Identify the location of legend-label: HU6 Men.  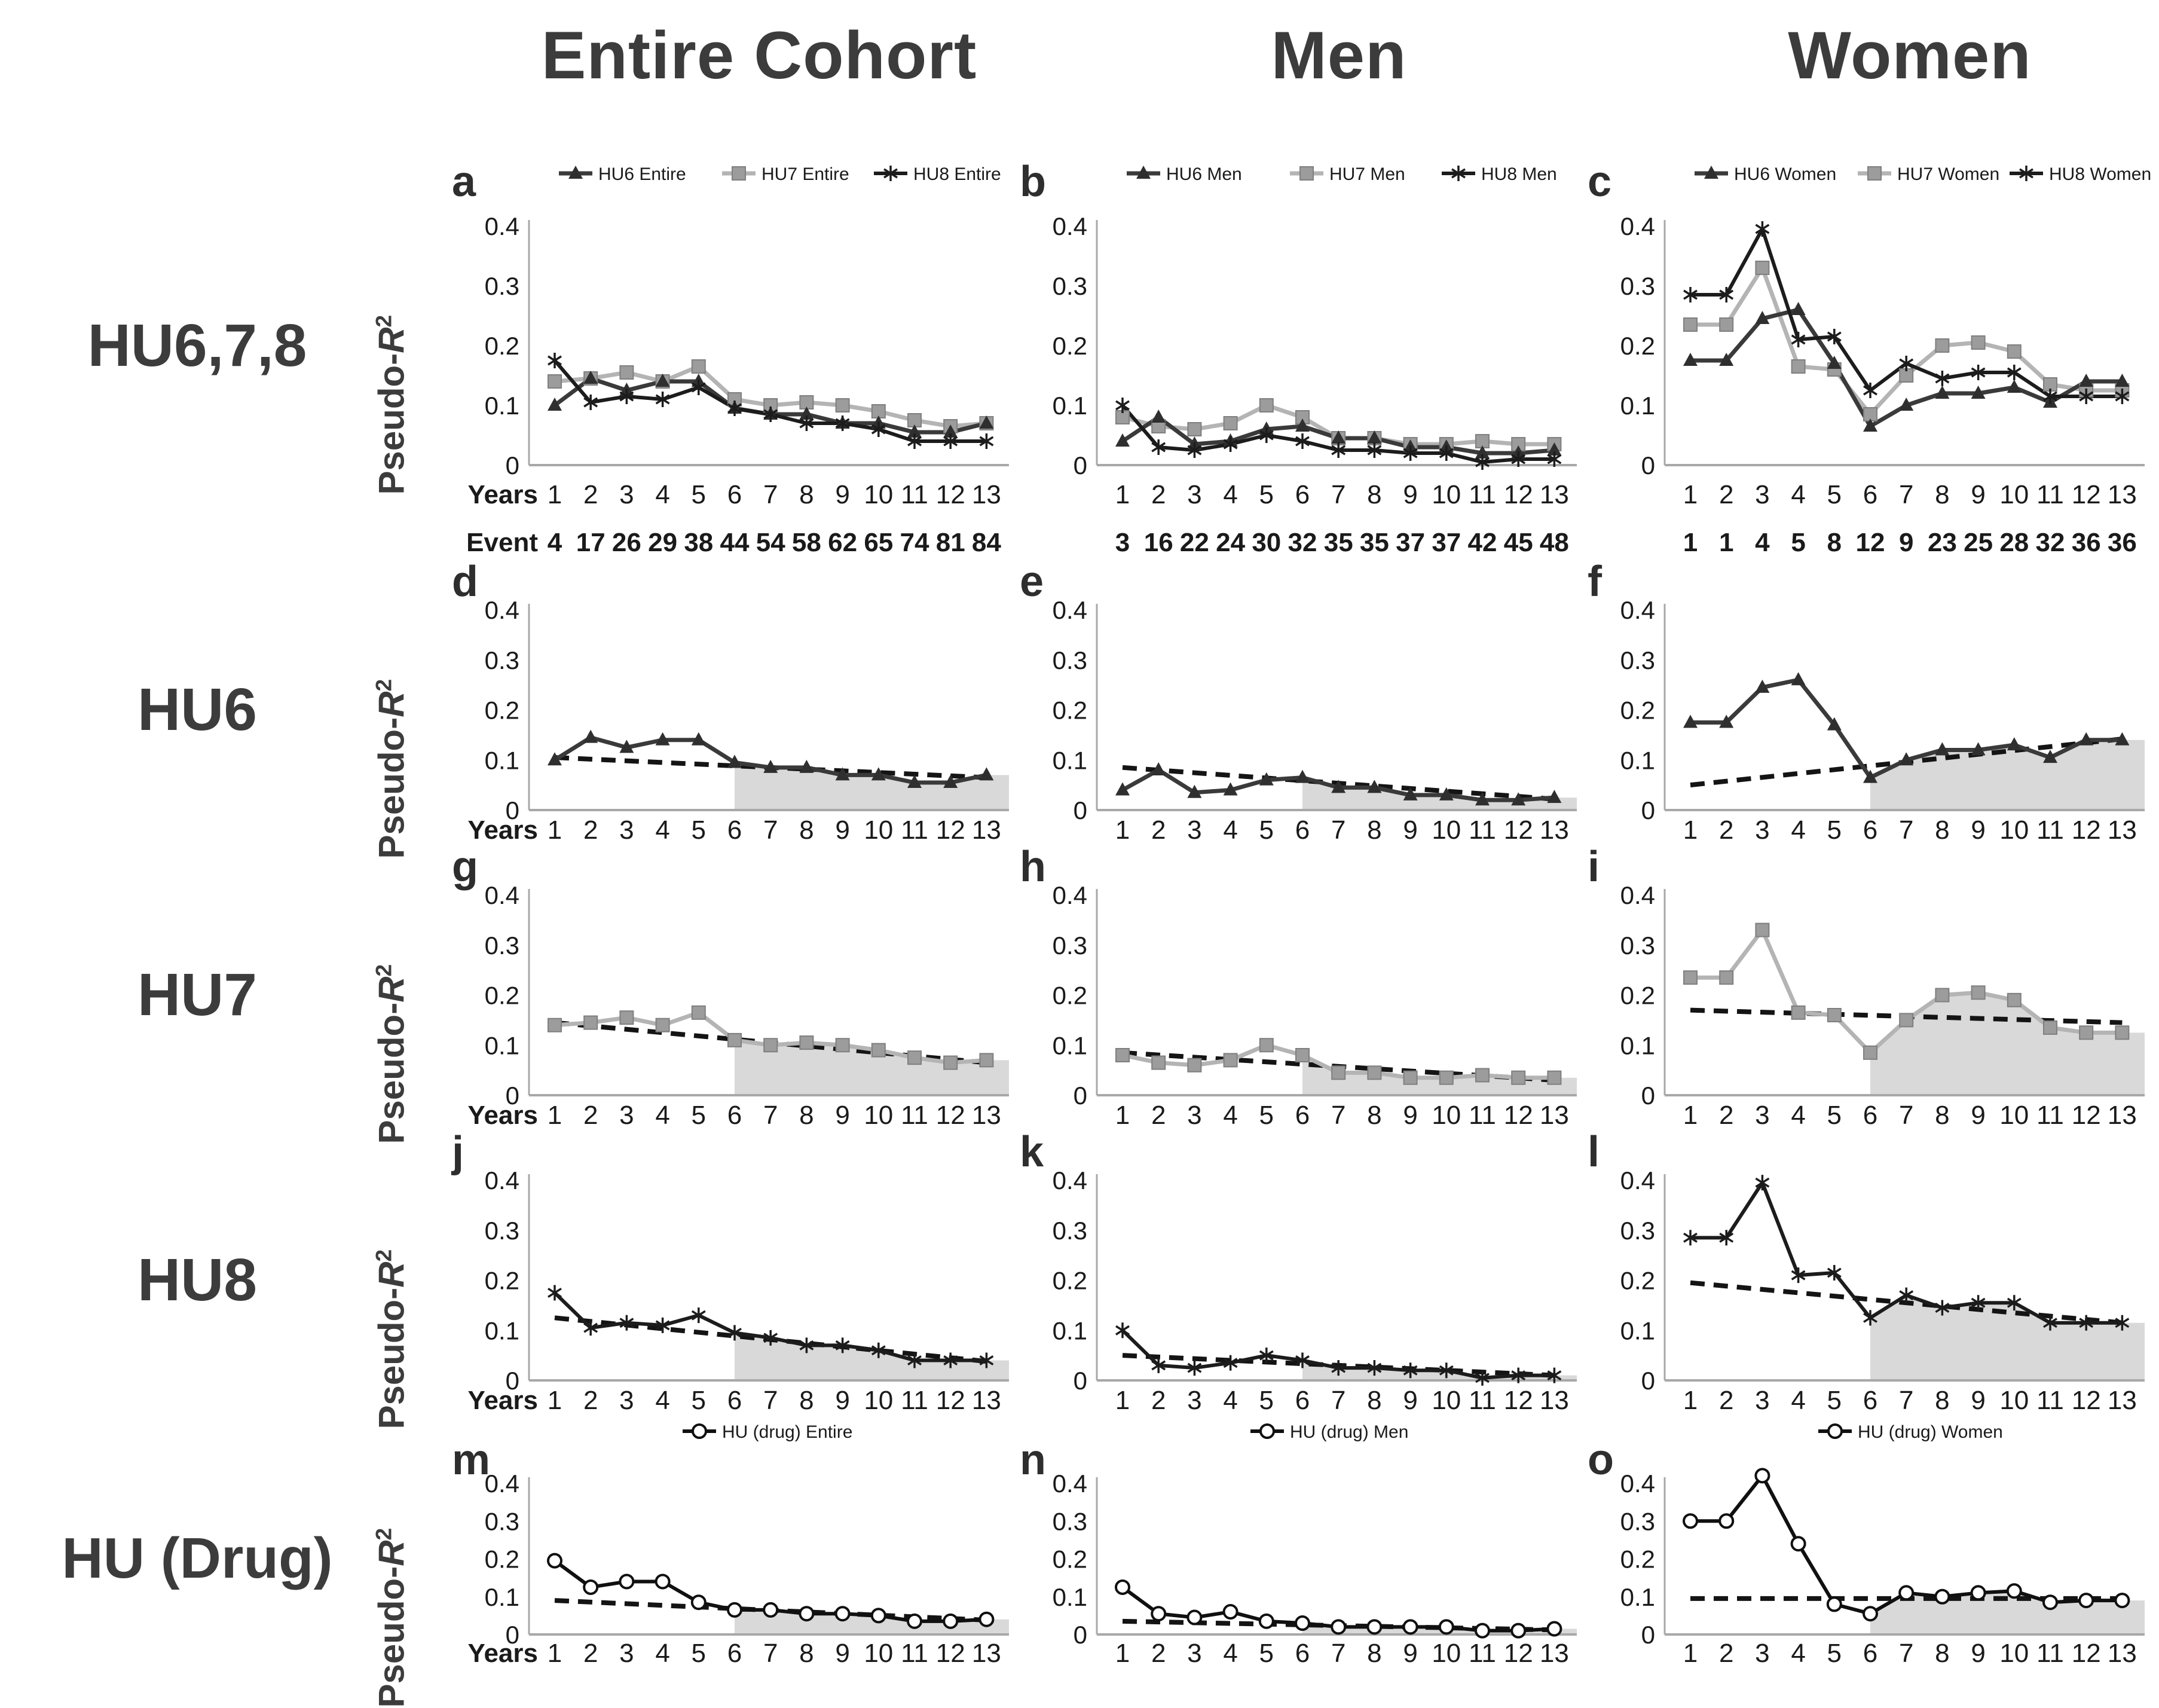
(1204, 174).